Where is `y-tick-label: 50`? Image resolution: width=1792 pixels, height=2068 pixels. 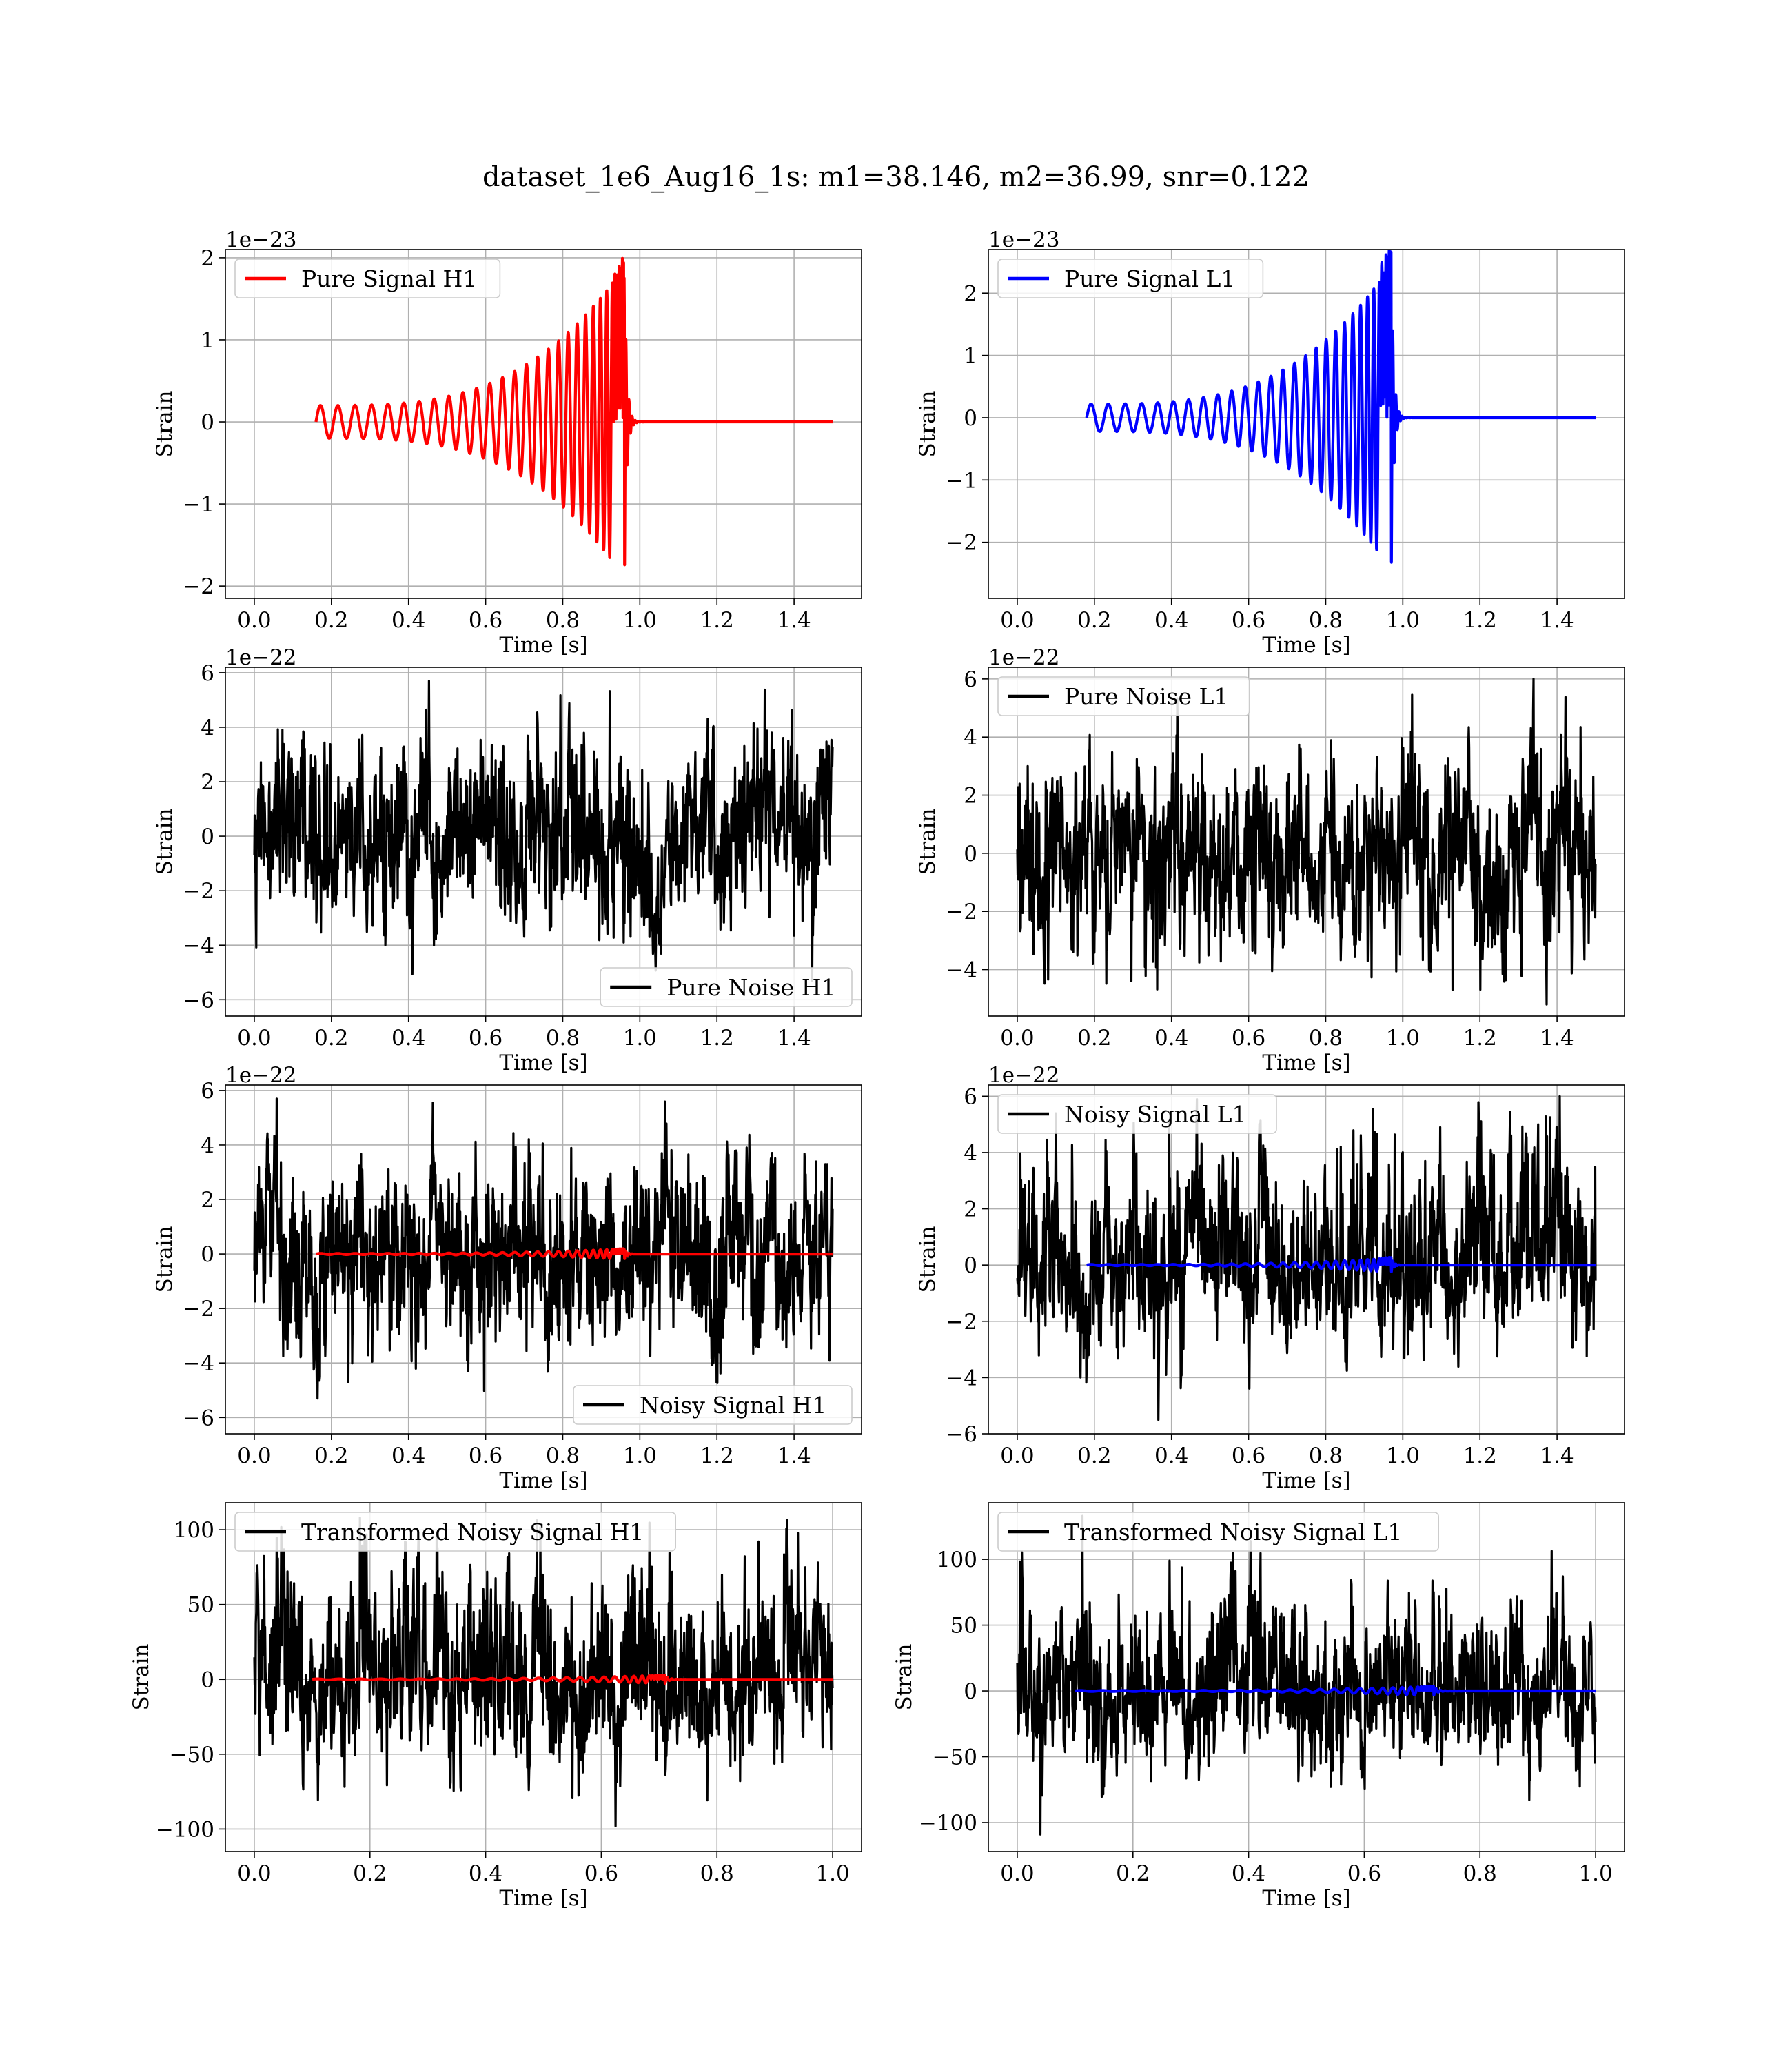
y-tick-label: 50 is located at coordinates (963, 1626).